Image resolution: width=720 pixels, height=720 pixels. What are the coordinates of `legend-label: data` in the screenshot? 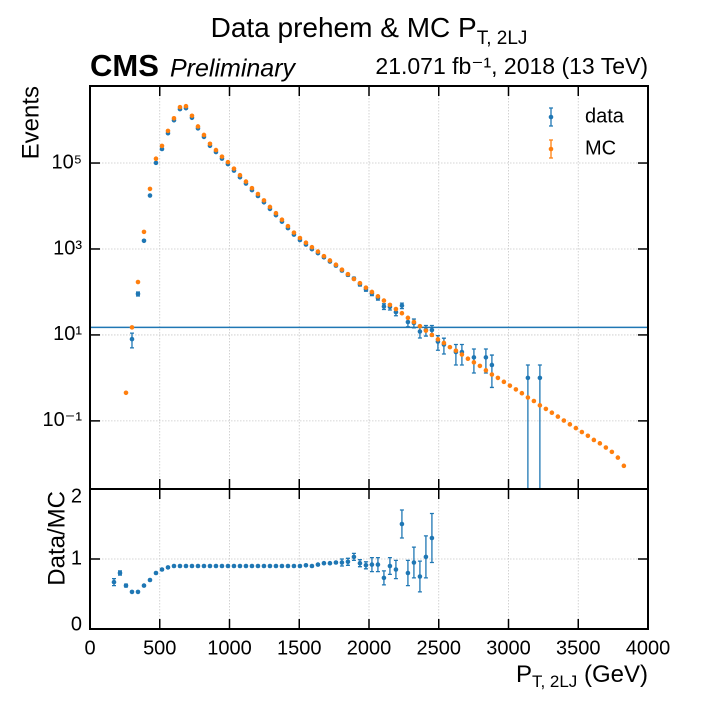 It's located at (605, 116).